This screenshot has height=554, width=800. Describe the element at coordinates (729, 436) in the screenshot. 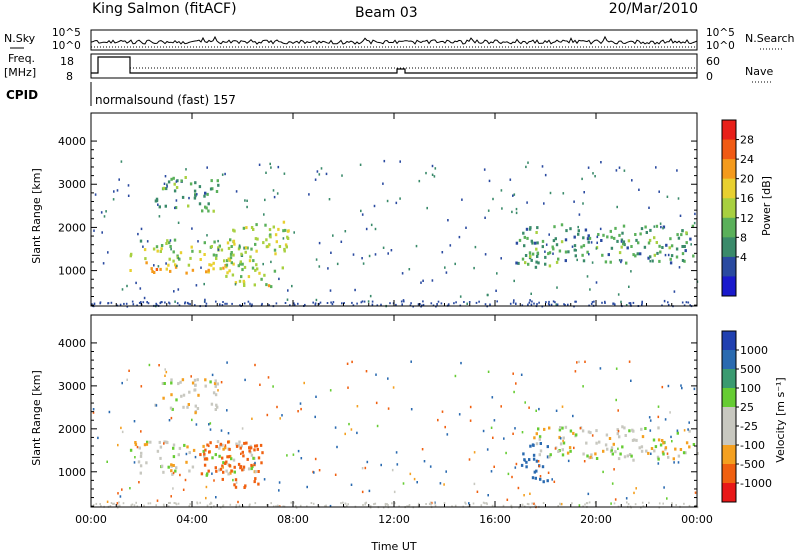

I see `velocity-colorbar-swatch` at that location.